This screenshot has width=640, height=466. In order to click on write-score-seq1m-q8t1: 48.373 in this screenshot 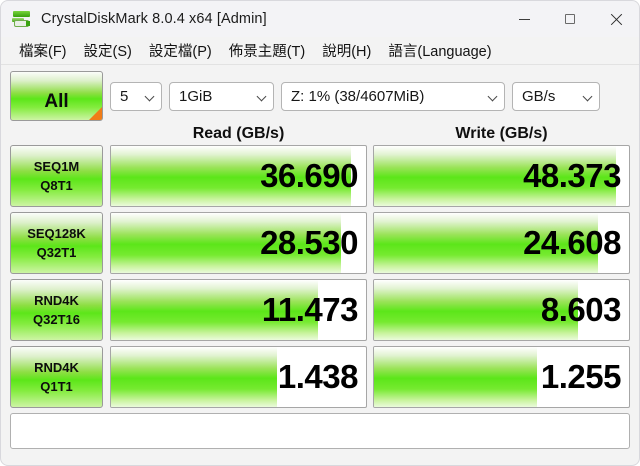, I will do `click(501, 176)`.